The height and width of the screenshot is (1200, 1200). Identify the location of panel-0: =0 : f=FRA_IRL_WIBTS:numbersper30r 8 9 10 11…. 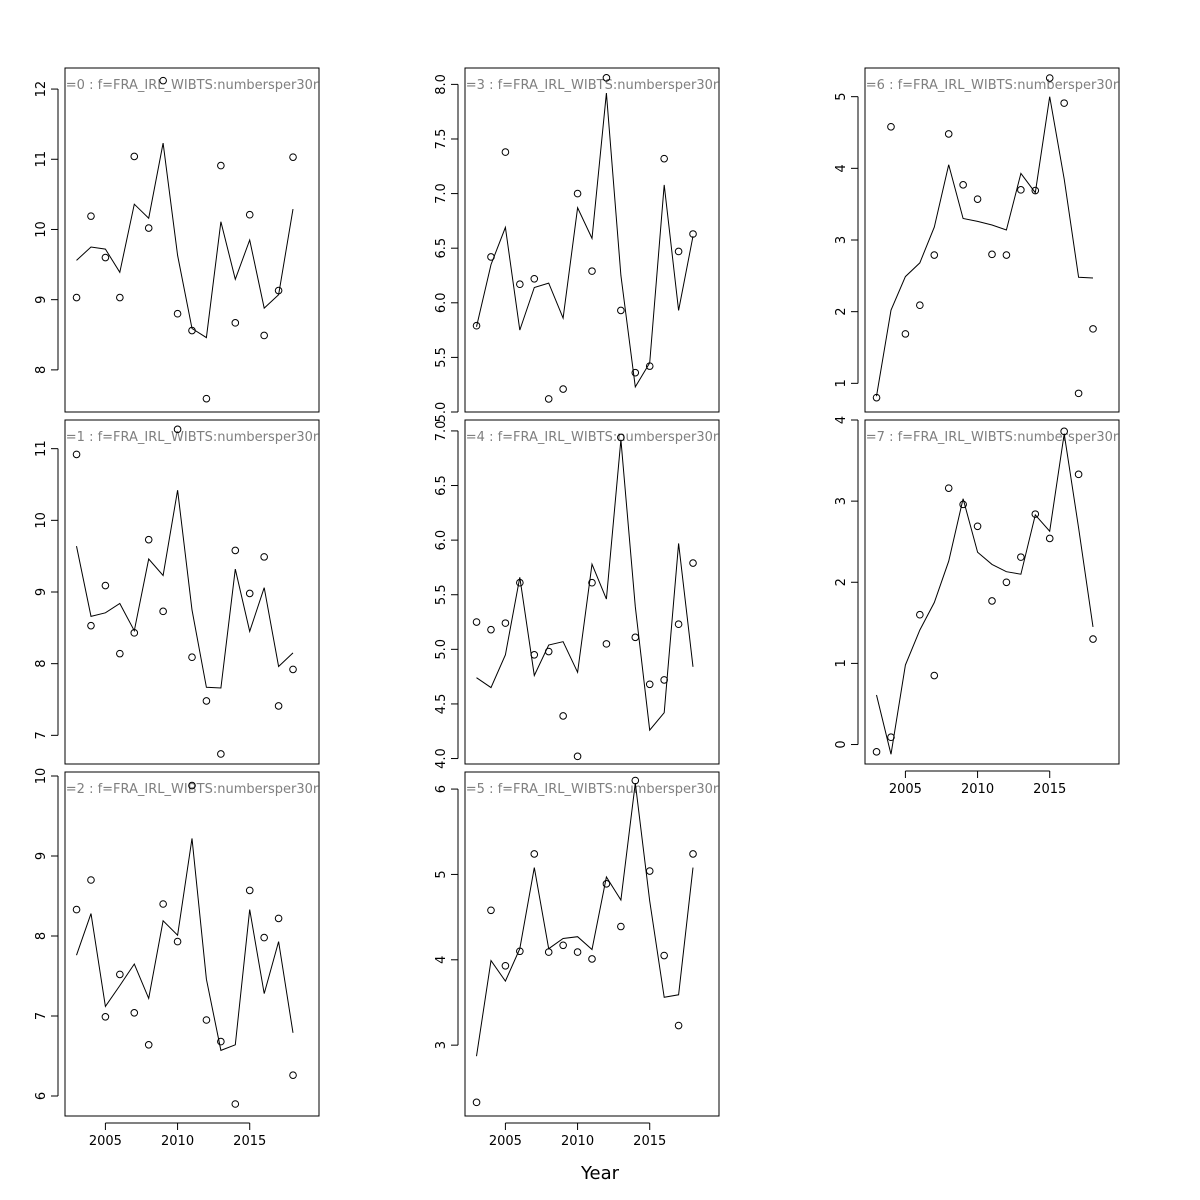
(177, 240).